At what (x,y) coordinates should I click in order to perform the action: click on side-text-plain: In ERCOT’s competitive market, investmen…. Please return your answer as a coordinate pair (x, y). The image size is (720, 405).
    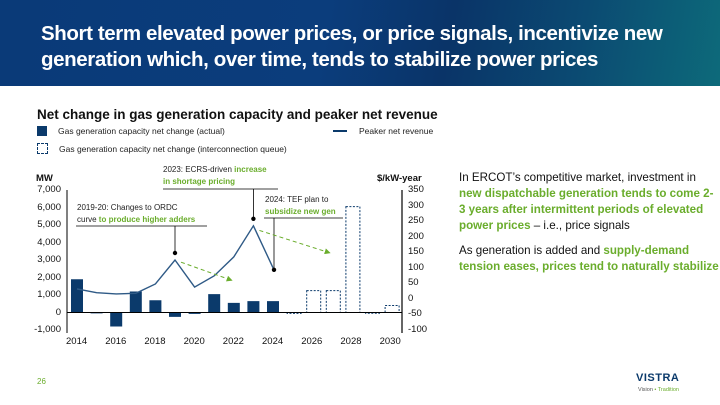
    Looking at the image, I should click on (577, 177).